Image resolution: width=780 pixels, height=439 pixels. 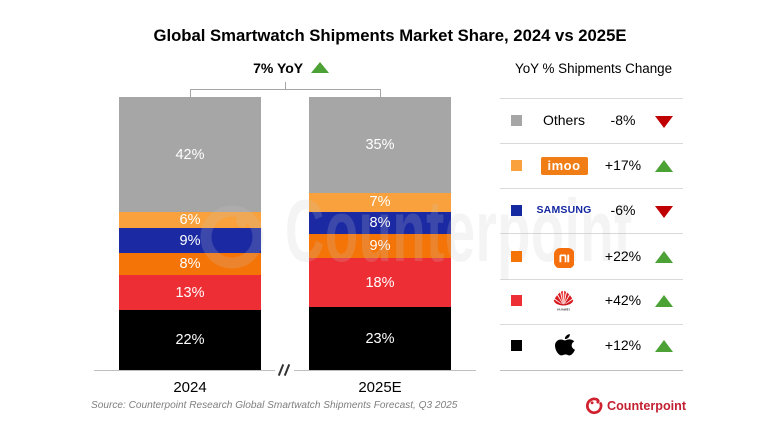 What do you see at coordinates (458, 236) in the screenshot?
I see `svg-text: Counterpoint` at bounding box center [458, 236].